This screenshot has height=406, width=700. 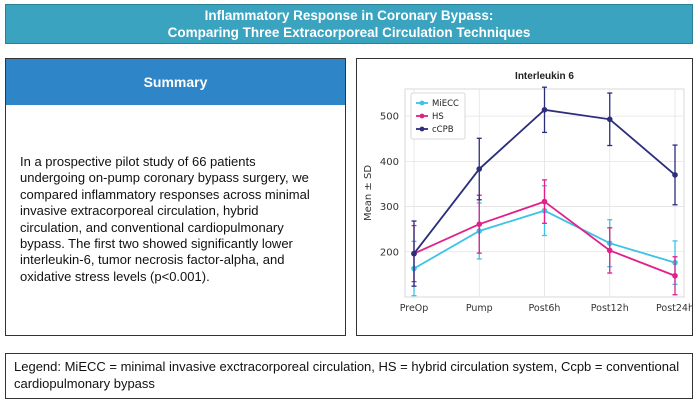 What do you see at coordinates (422, 103) in the screenshot?
I see `miecc-legend-marker` at bounding box center [422, 103].